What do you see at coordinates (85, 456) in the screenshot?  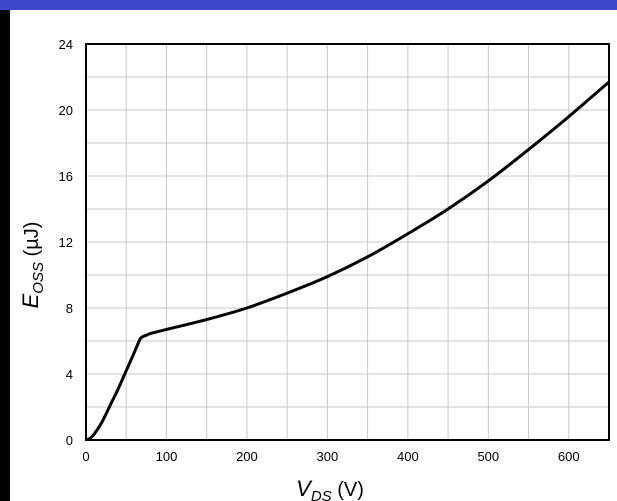 I see `x-tick-label: 0` at bounding box center [85, 456].